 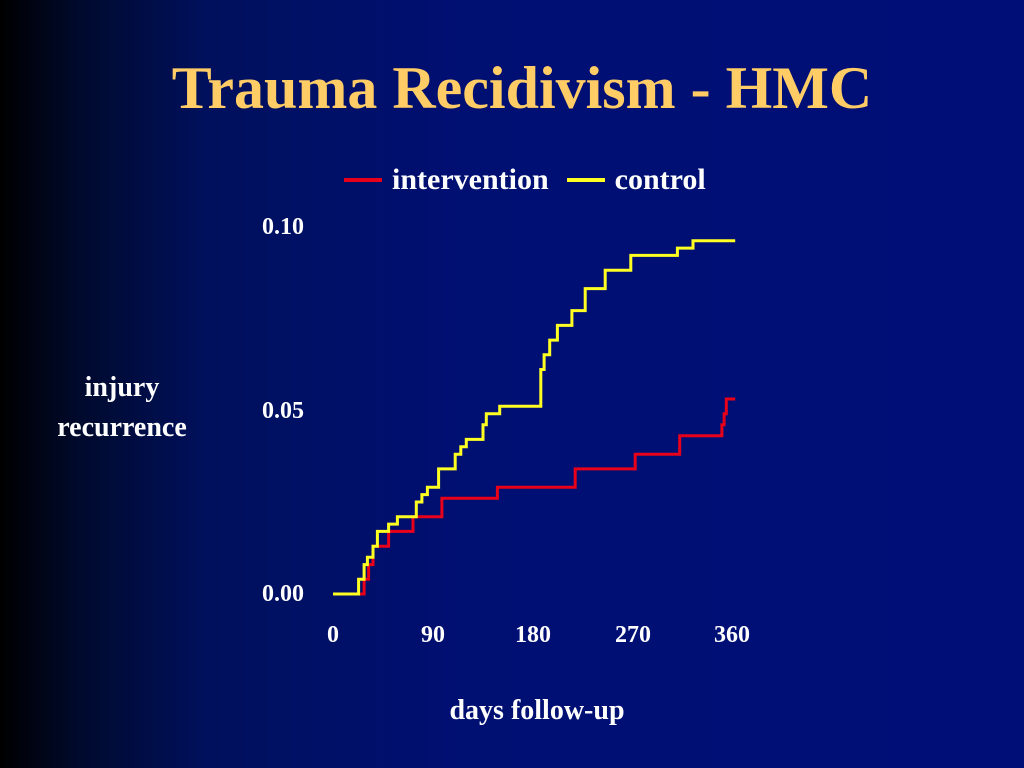 What do you see at coordinates (660, 179) in the screenshot?
I see `legend-label-control: control` at bounding box center [660, 179].